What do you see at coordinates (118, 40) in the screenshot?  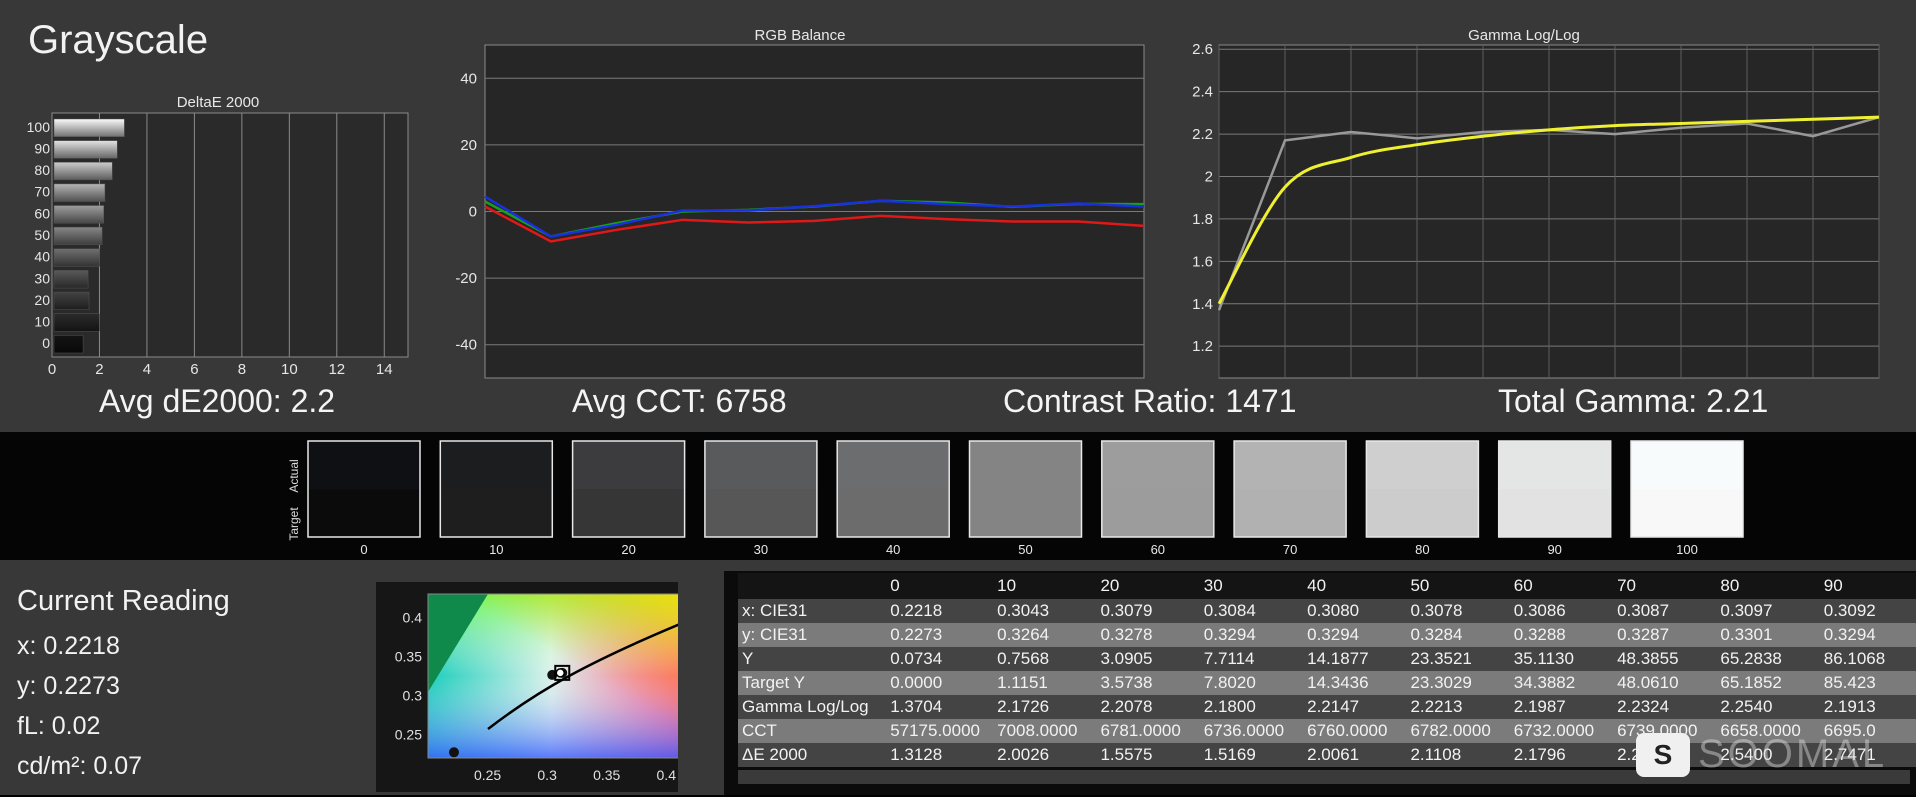 I see `page-title: Grayscale` at bounding box center [118, 40].